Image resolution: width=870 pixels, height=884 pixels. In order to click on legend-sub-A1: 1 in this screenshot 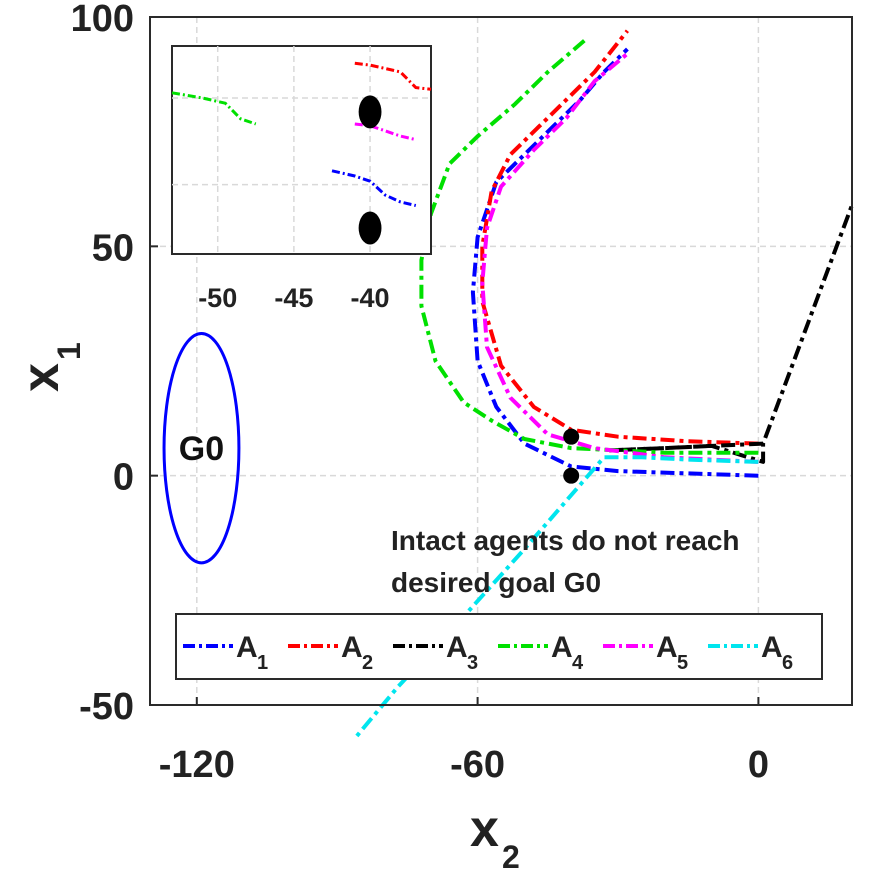, I will do `click(262, 663)`.